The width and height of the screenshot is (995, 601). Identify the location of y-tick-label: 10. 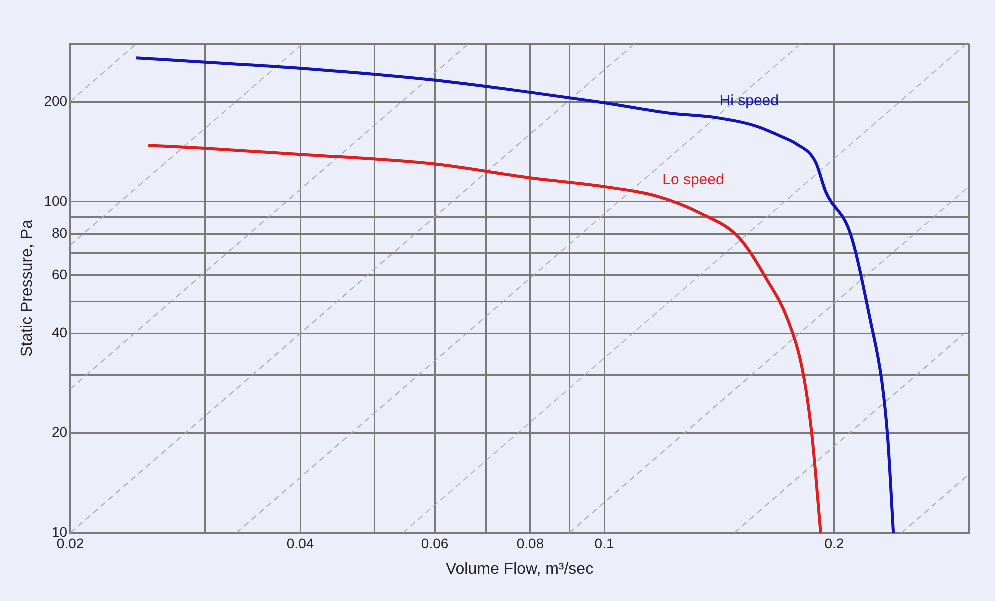
(60, 532).